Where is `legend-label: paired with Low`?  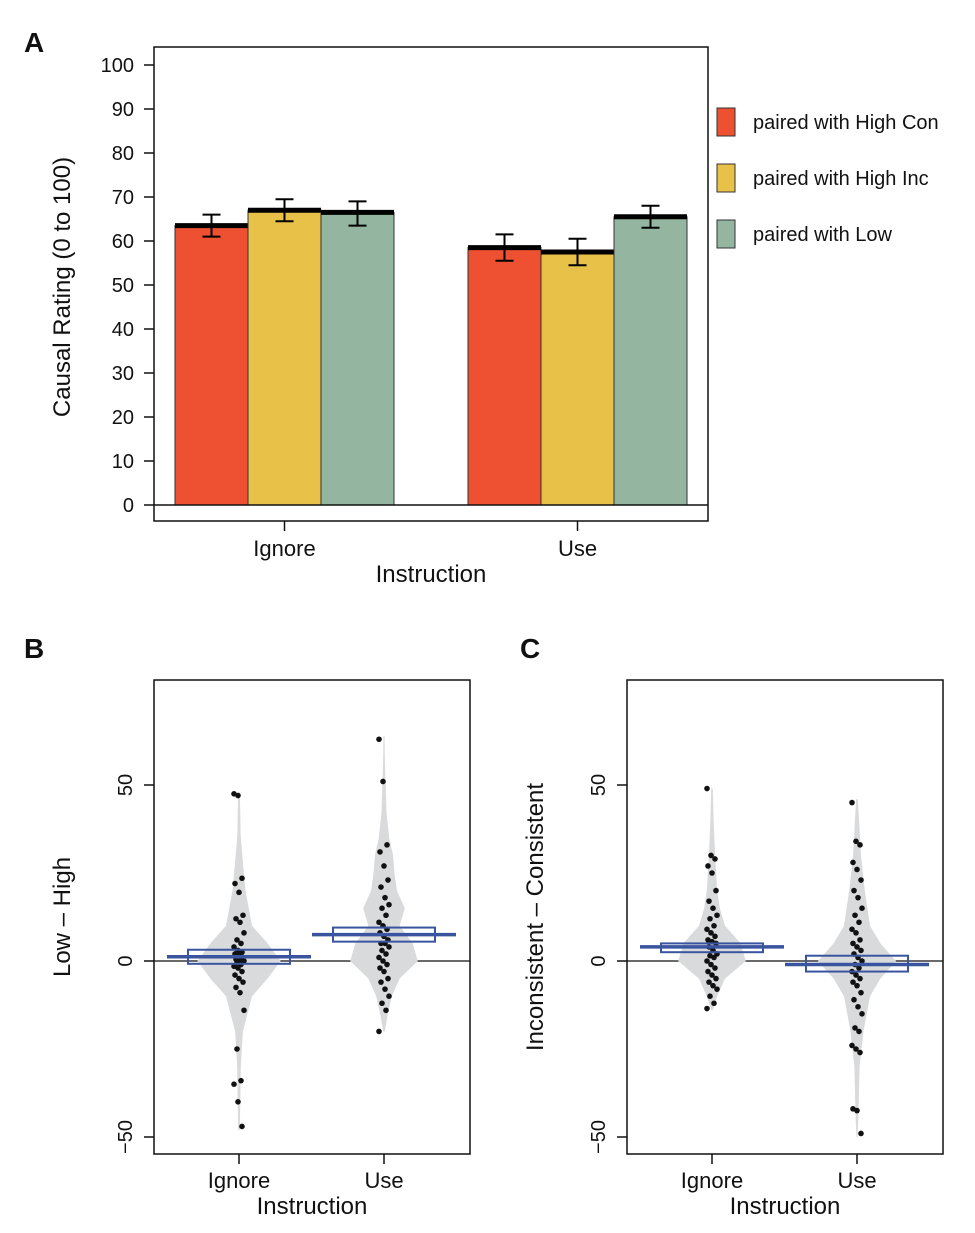
legend-label: paired with Low is located at coordinates (823, 235).